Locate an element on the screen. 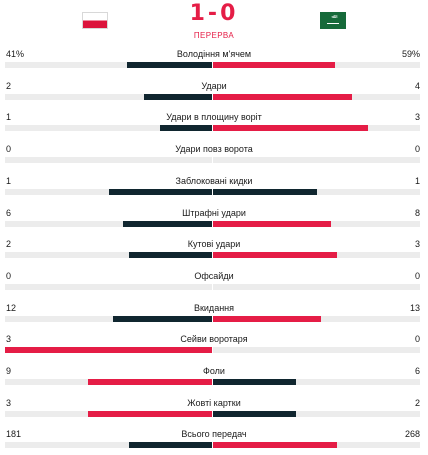  stat-row: 3 Сейви воротаря 0 is located at coordinates (214, 349).